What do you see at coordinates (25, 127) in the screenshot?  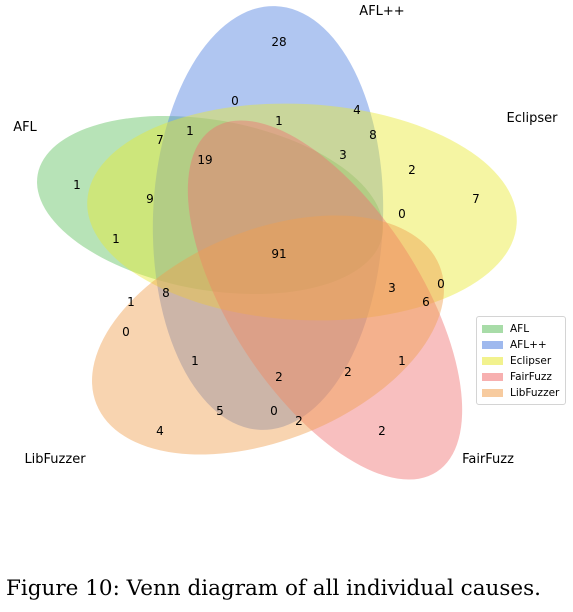 I see `set-label-afl: AFL` at bounding box center [25, 127].